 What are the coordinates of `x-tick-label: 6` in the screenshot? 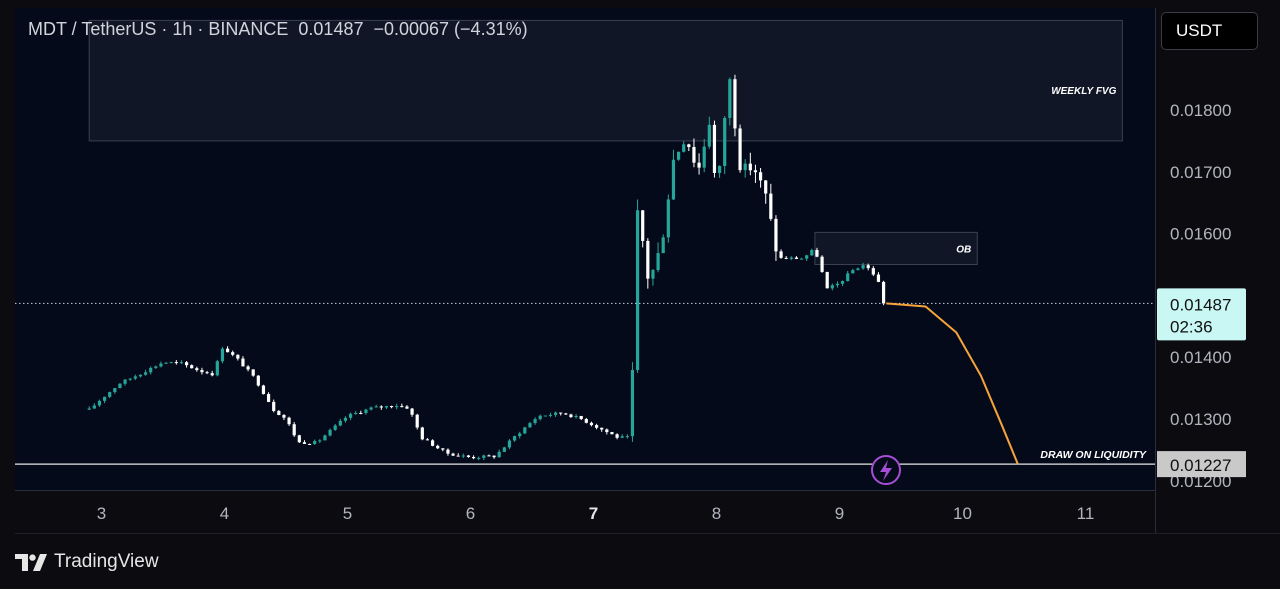 It's located at (470, 513).